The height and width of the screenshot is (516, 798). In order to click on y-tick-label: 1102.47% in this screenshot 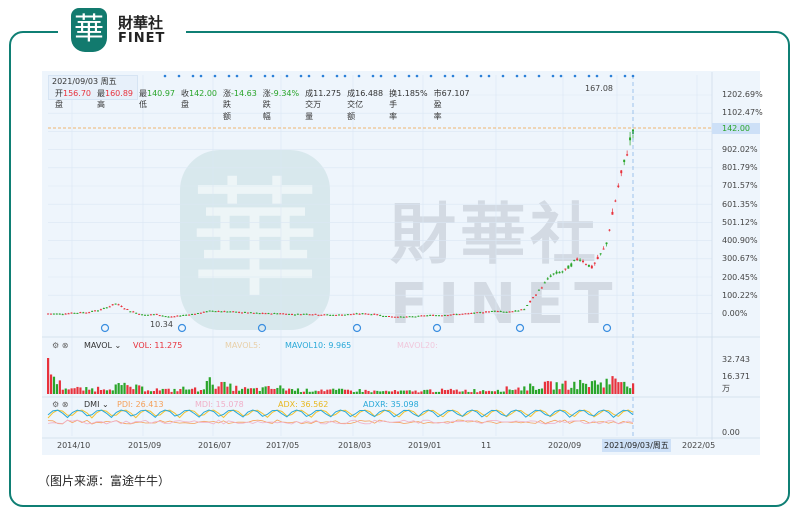, I will do `click(742, 113)`.